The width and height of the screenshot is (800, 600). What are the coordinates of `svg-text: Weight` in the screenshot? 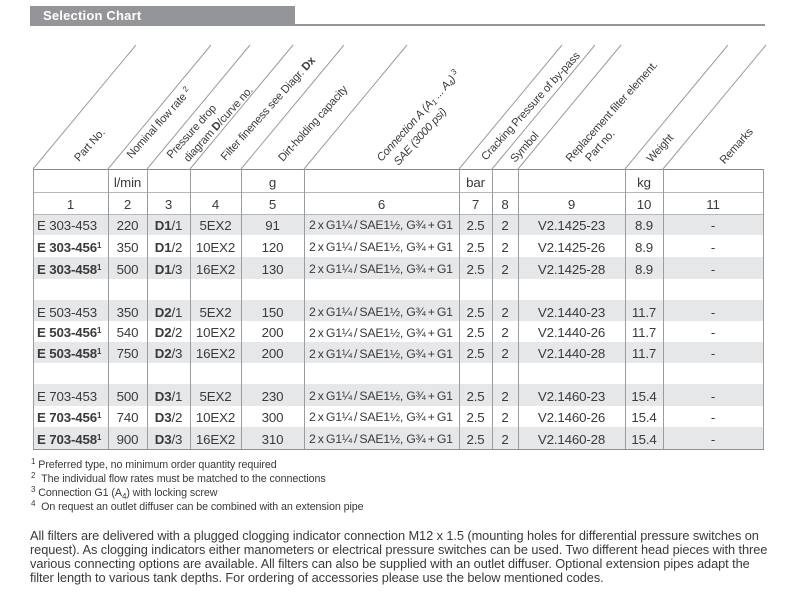 It's located at (661, 148).